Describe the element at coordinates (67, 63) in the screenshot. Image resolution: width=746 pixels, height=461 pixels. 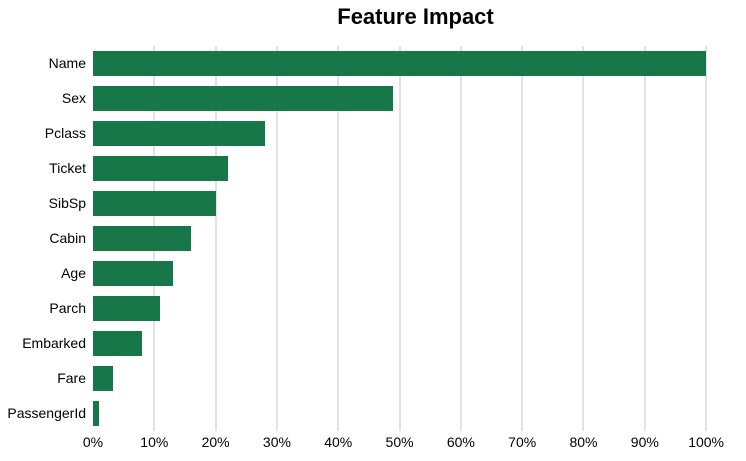
I see `y-tick-label-name: Name` at that location.